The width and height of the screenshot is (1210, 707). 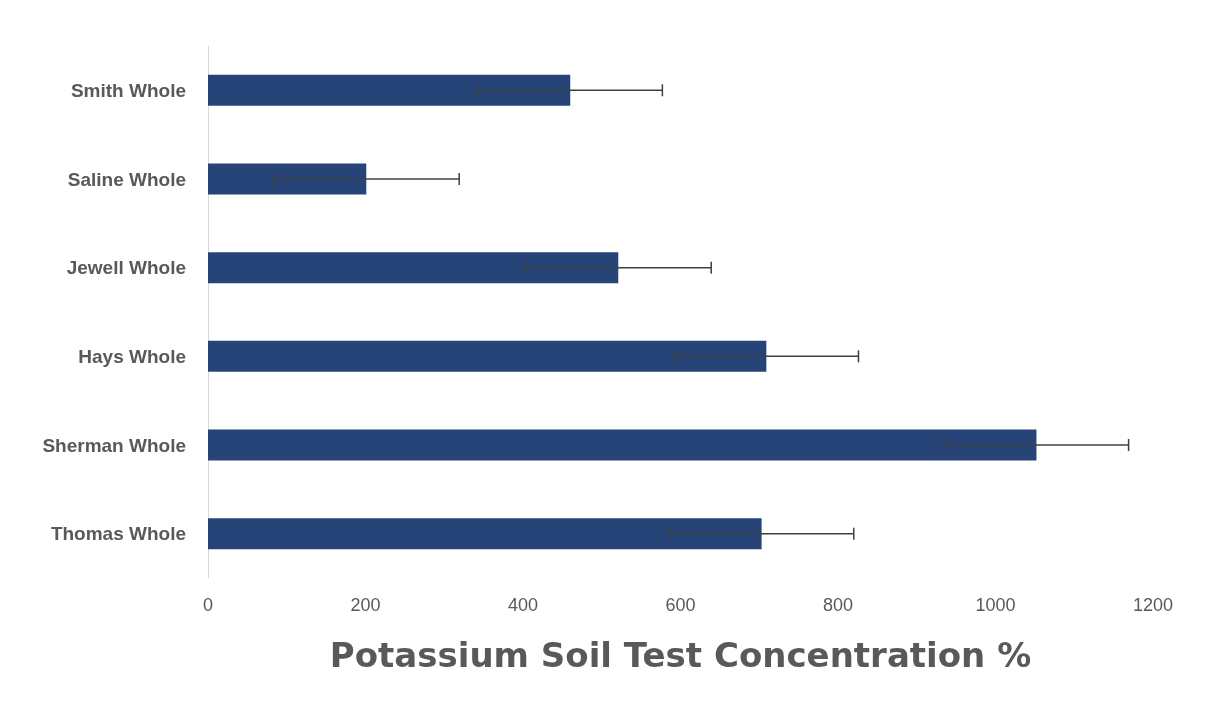 I want to click on x-tick-label: 600, so click(x=680, y=605).